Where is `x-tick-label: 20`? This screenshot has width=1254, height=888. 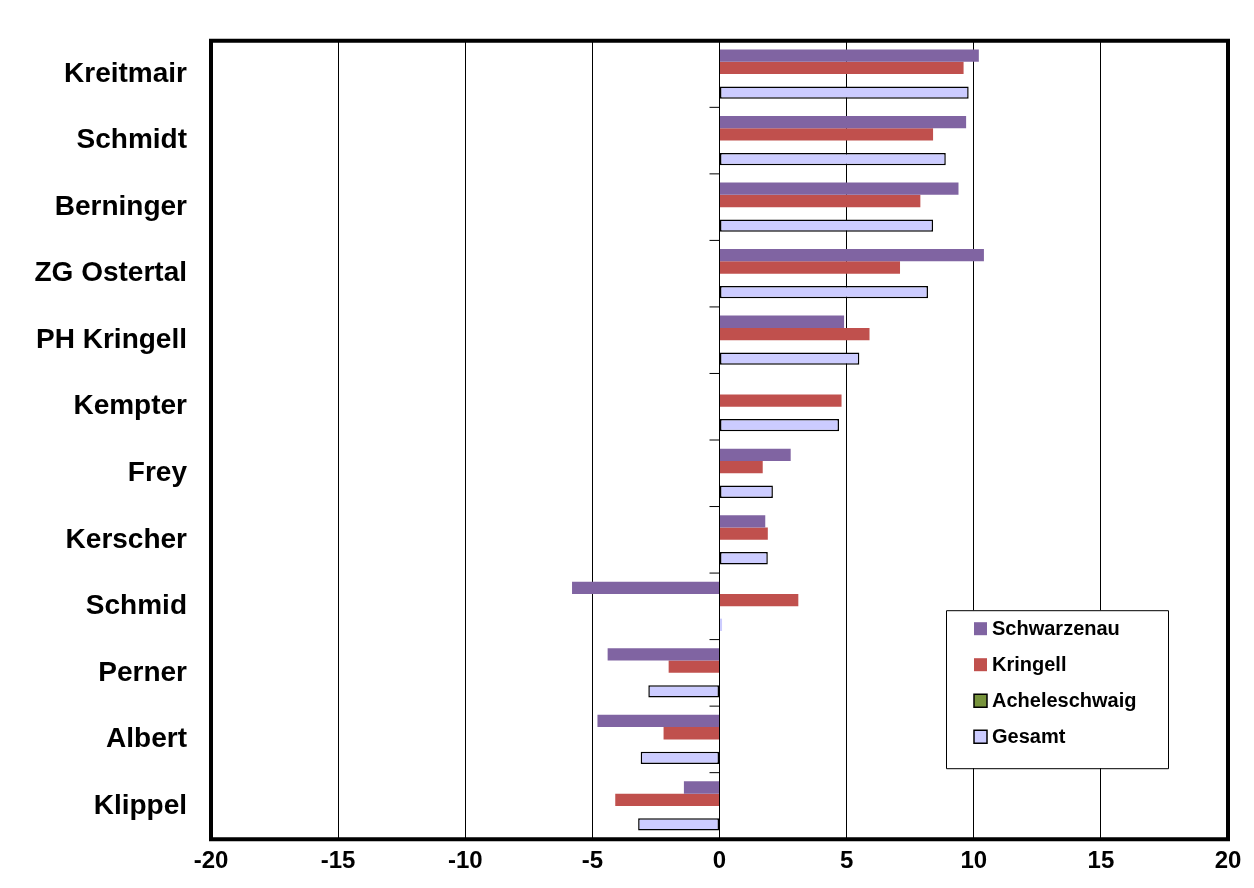 x-tick-label: 20 is located at coordinates (1228, 860).